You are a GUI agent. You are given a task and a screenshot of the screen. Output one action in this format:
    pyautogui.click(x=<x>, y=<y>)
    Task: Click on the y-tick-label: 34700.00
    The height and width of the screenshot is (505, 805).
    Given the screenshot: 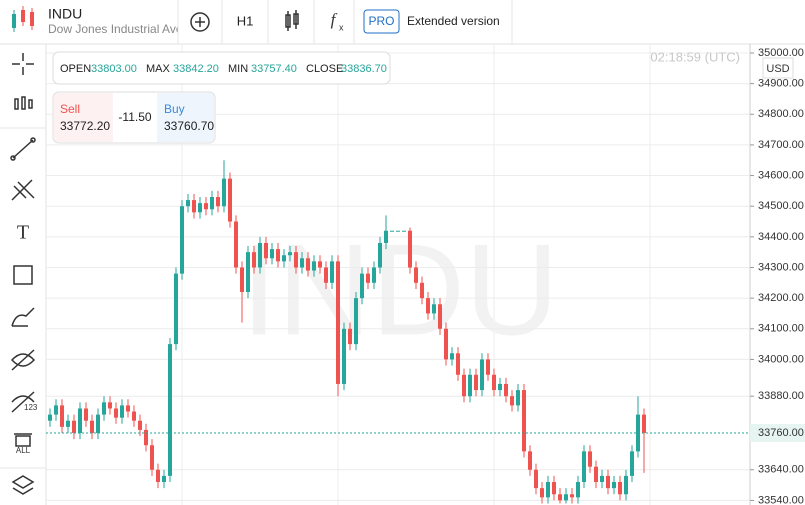 What is the action you would take?
    pyautogui.click(x=781, y=145)
    